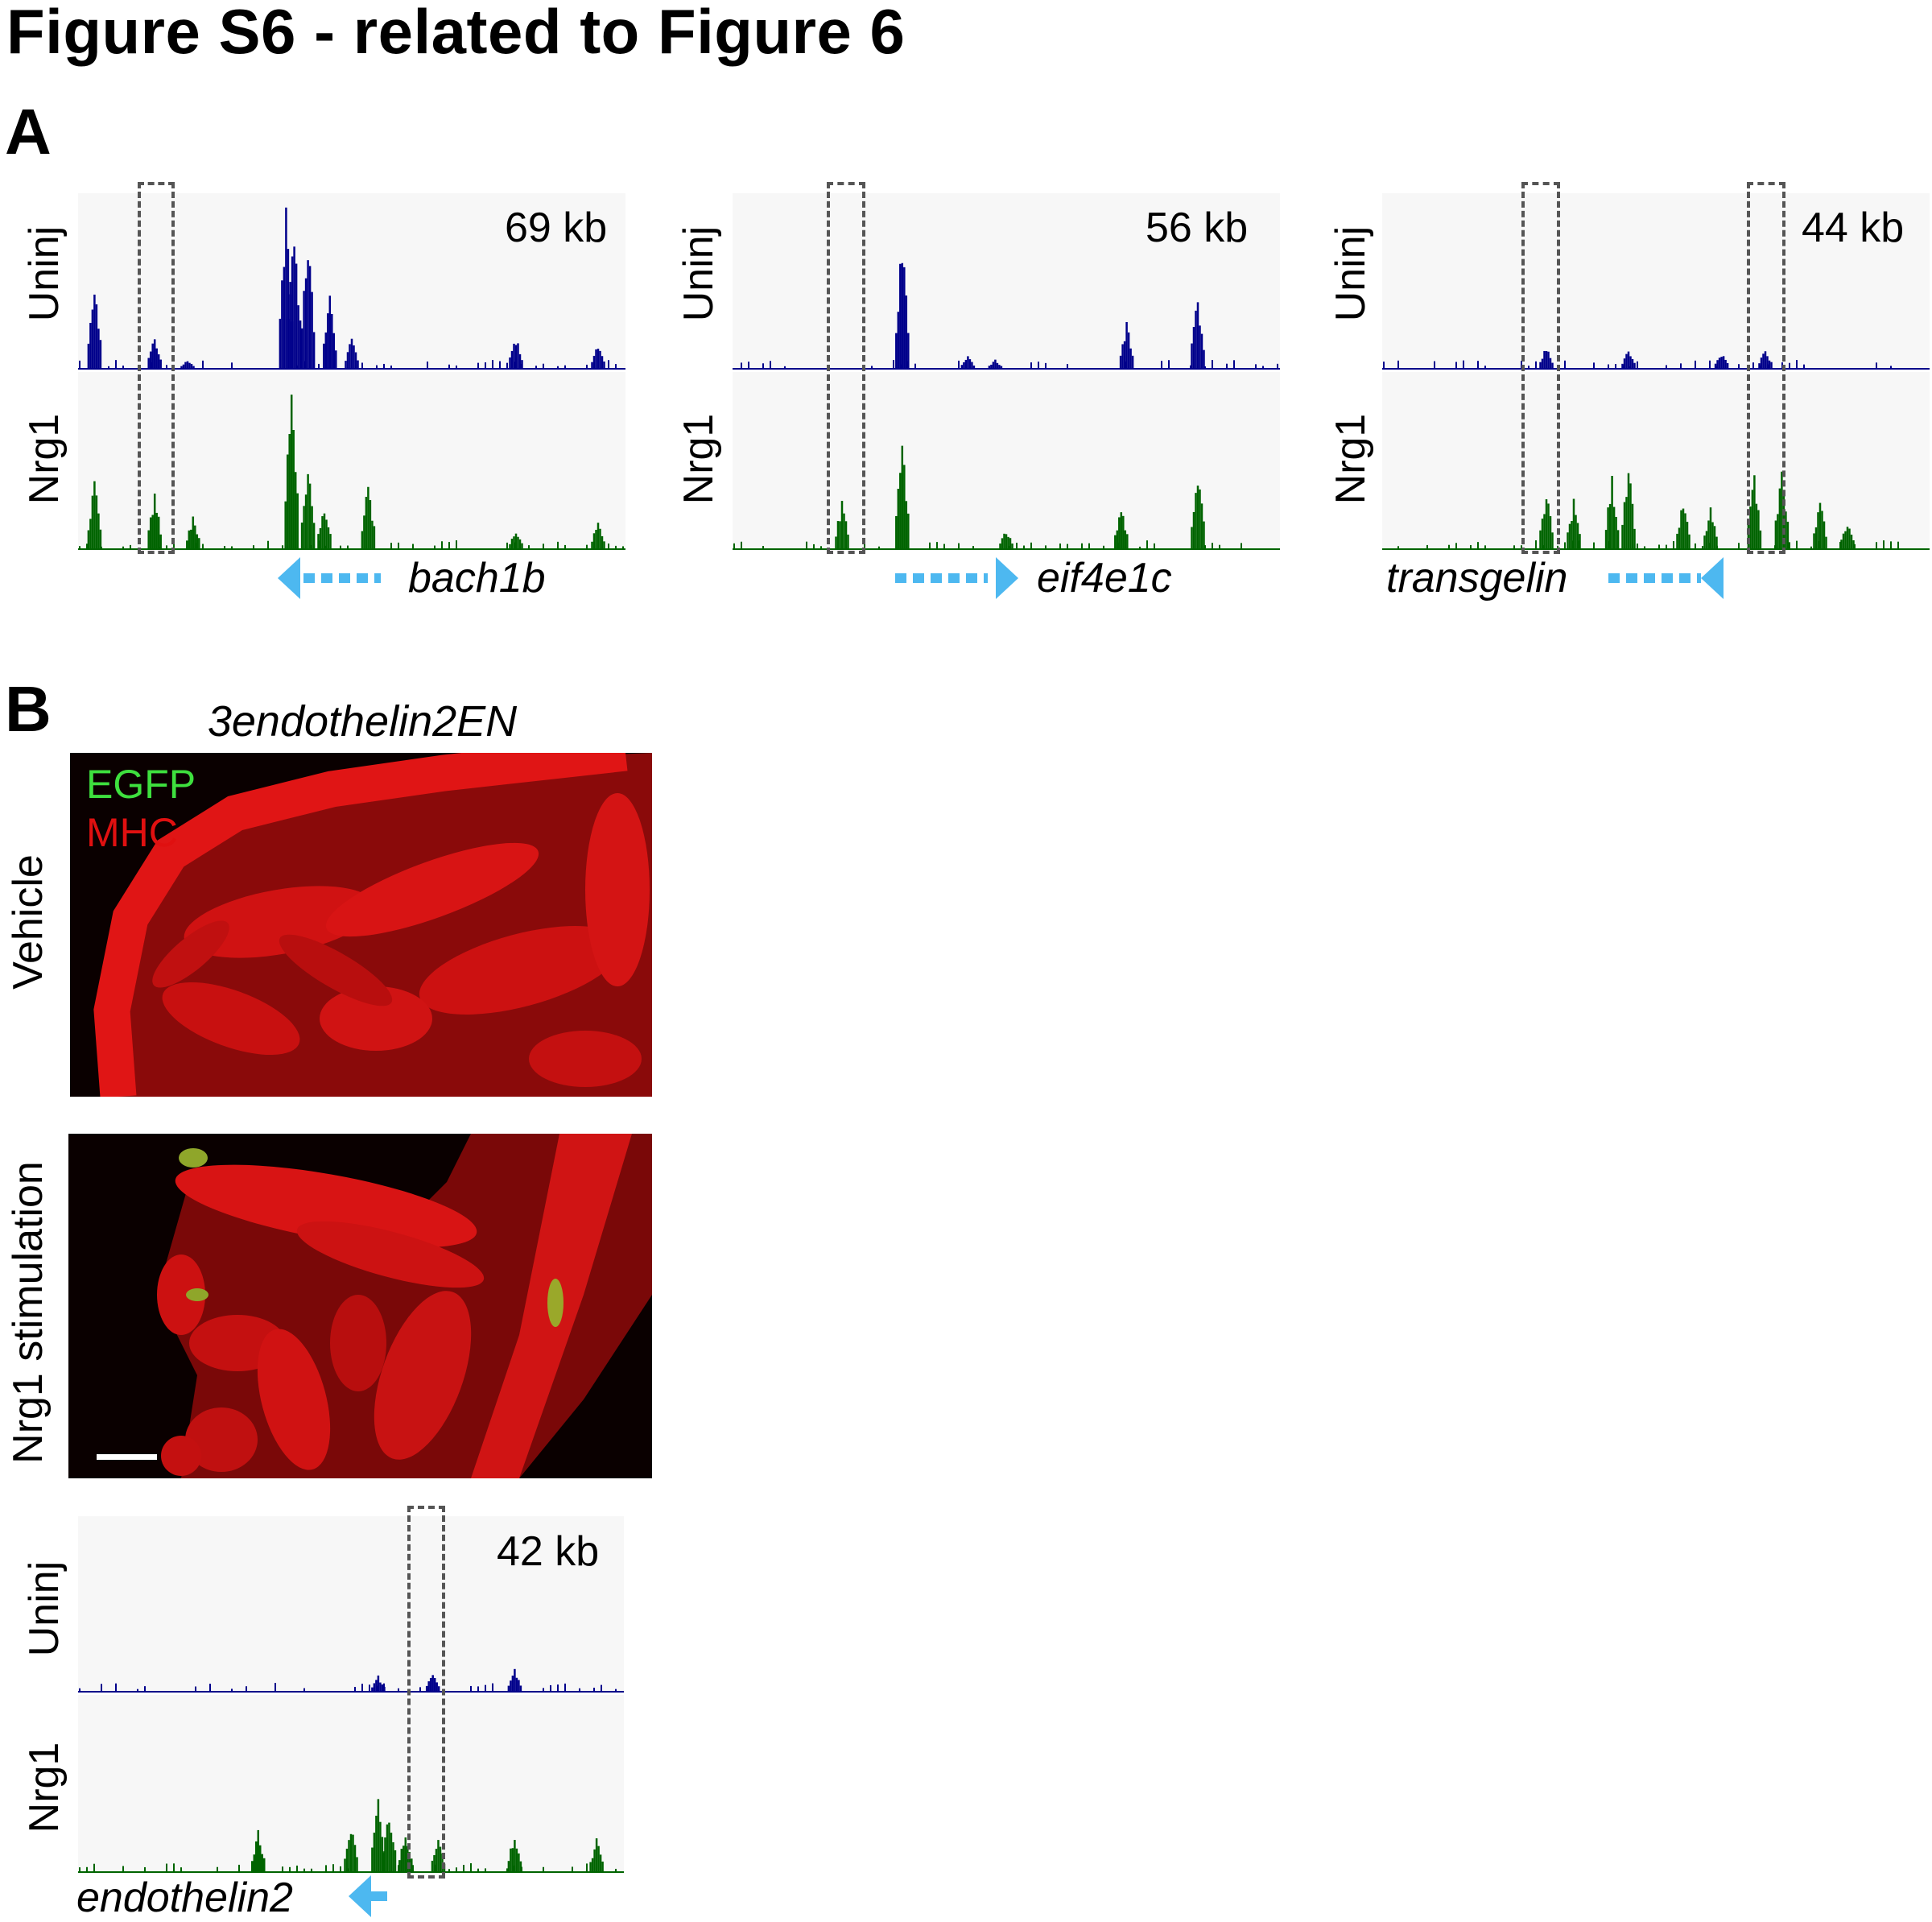  Describe the element at coordinates (556, 228) in the screenshot. I see `track-length-label: 69 kb` at that location.